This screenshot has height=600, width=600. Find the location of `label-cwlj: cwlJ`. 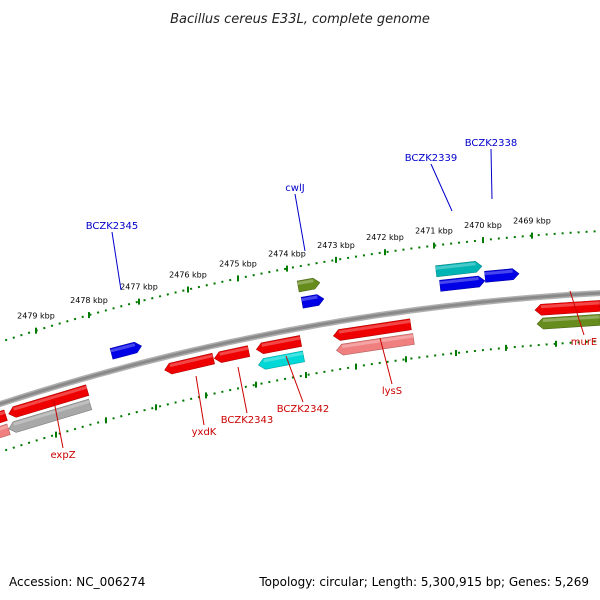

label-cwlj: cwlJ is located at coordinates (294, 188).